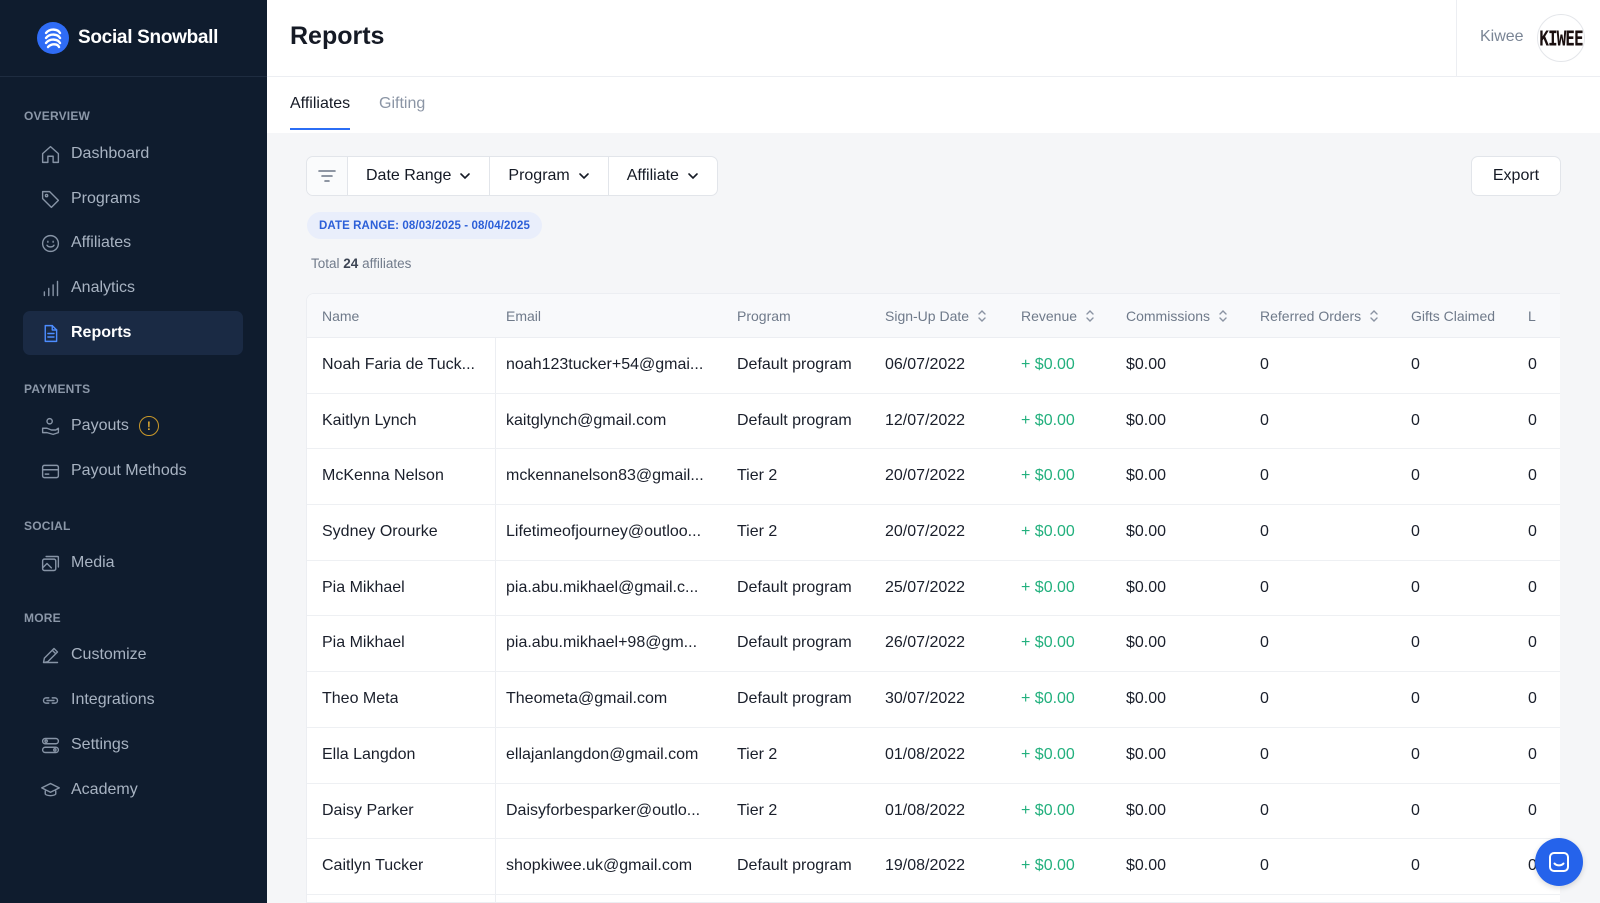 The image size is (1600, 903). I want to click on affiliate-label: Affiliate, so click(652, 175).